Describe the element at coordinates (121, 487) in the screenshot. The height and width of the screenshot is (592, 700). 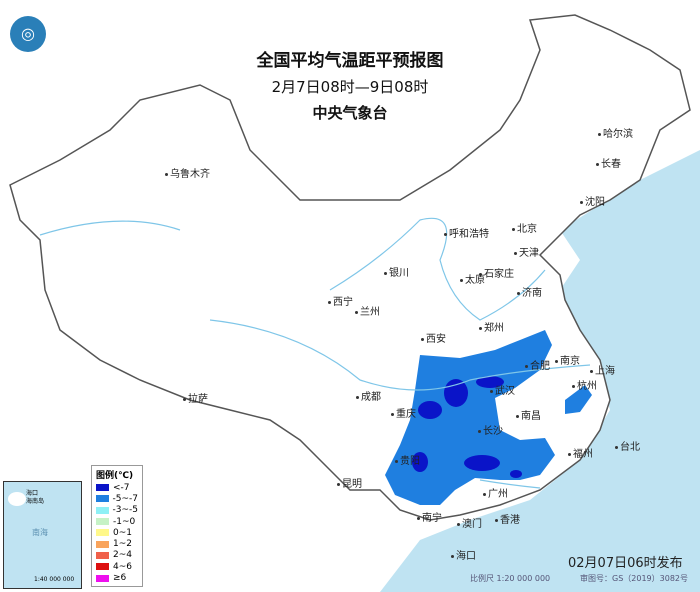
I see `legend-label: <-7` at that location.